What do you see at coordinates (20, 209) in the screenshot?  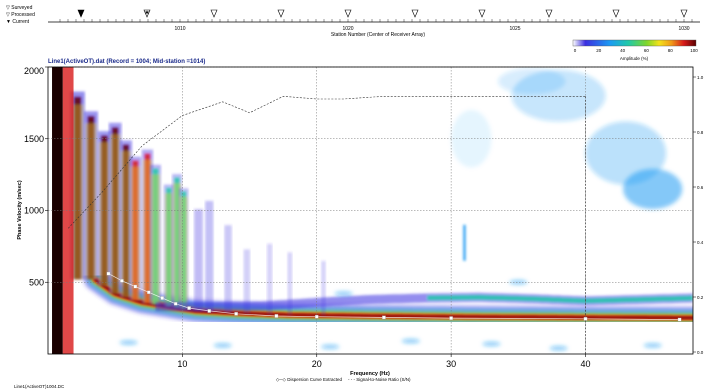 I see `y-axis-title: Phase Velocity (m/sec)` at bounding box center [20, 209].